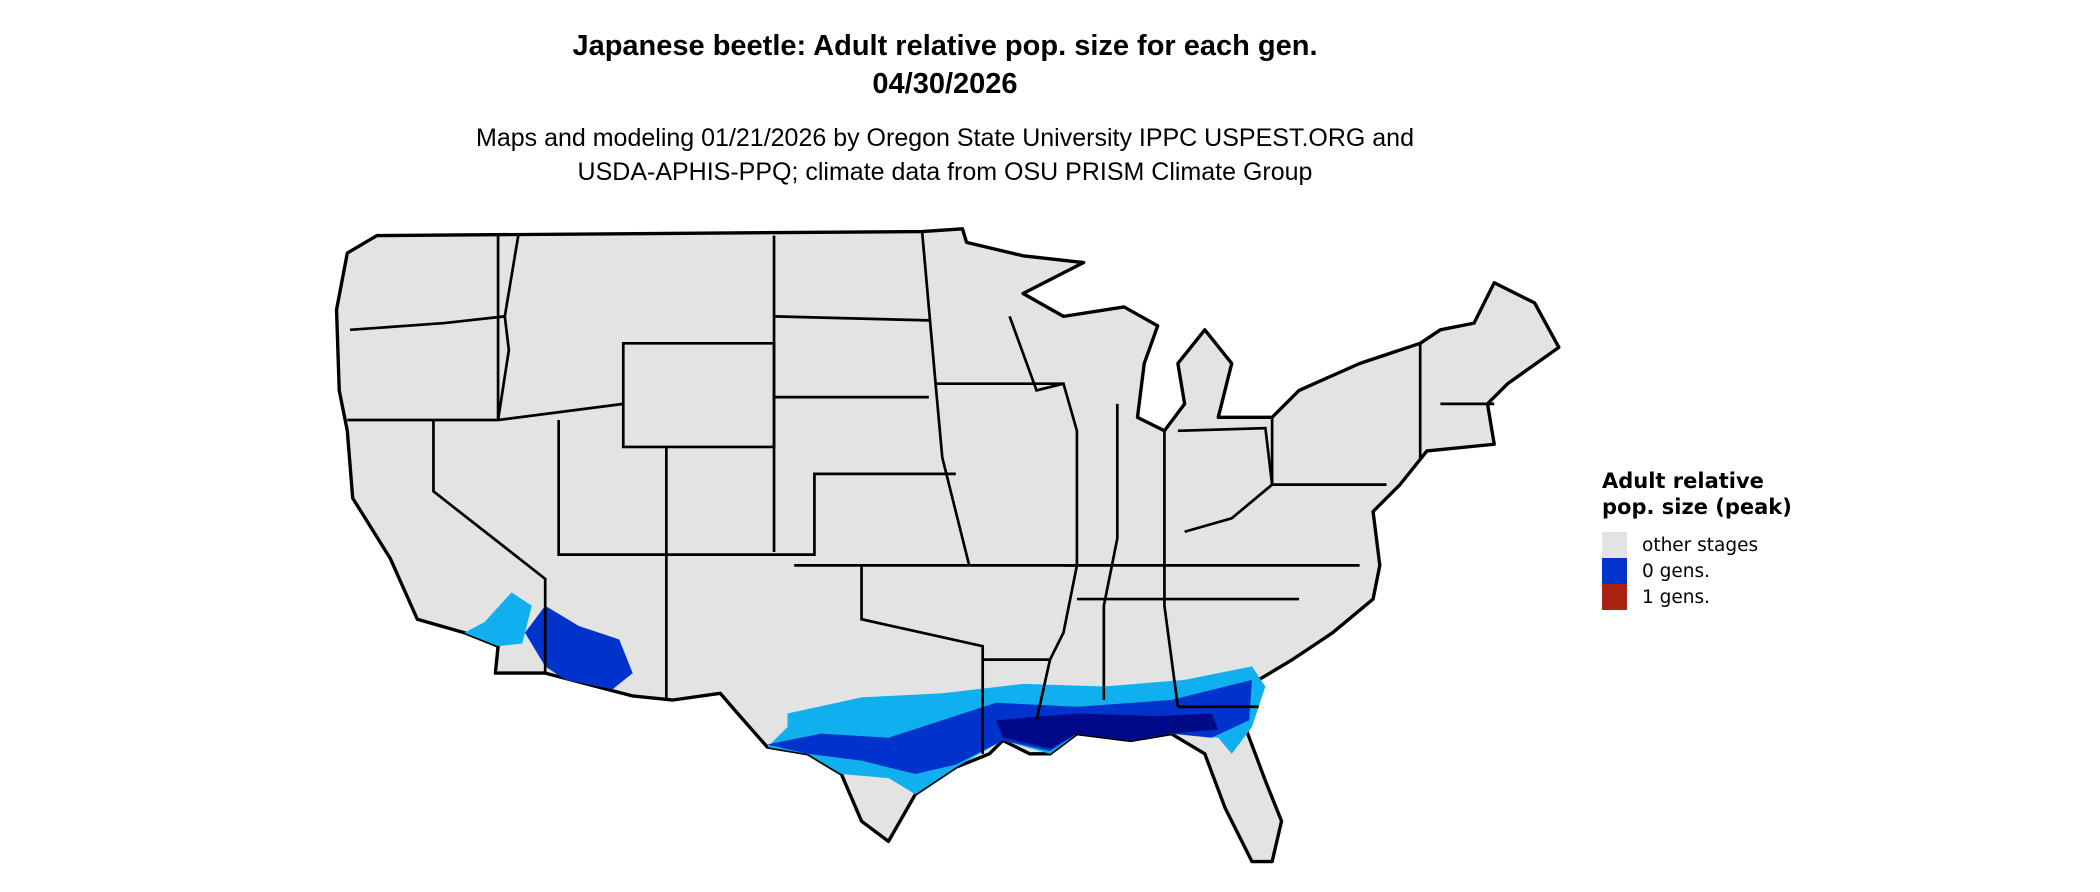  I want to click on zone-dark-blue, so click(1107, 731).